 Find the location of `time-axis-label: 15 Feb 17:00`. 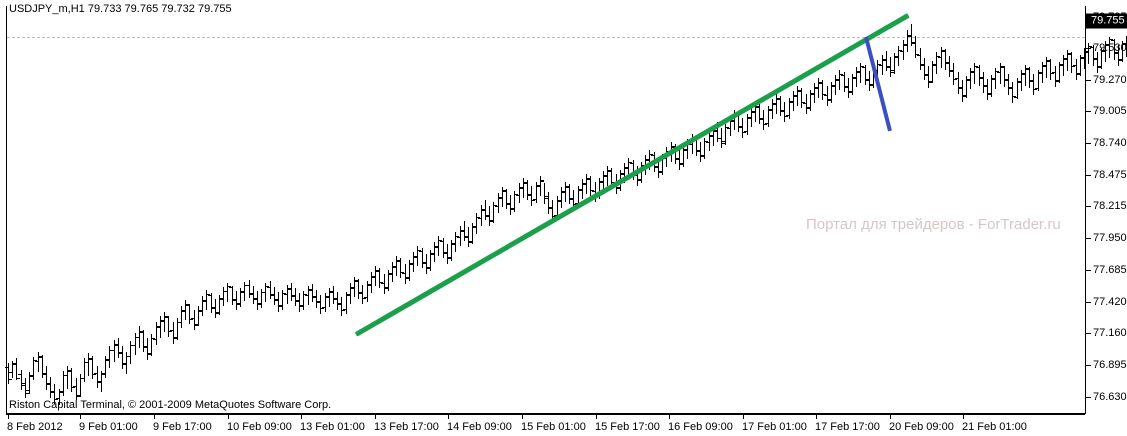

time-axis-label: 15 Feb 17:00 is located at coordinates (627, 427).